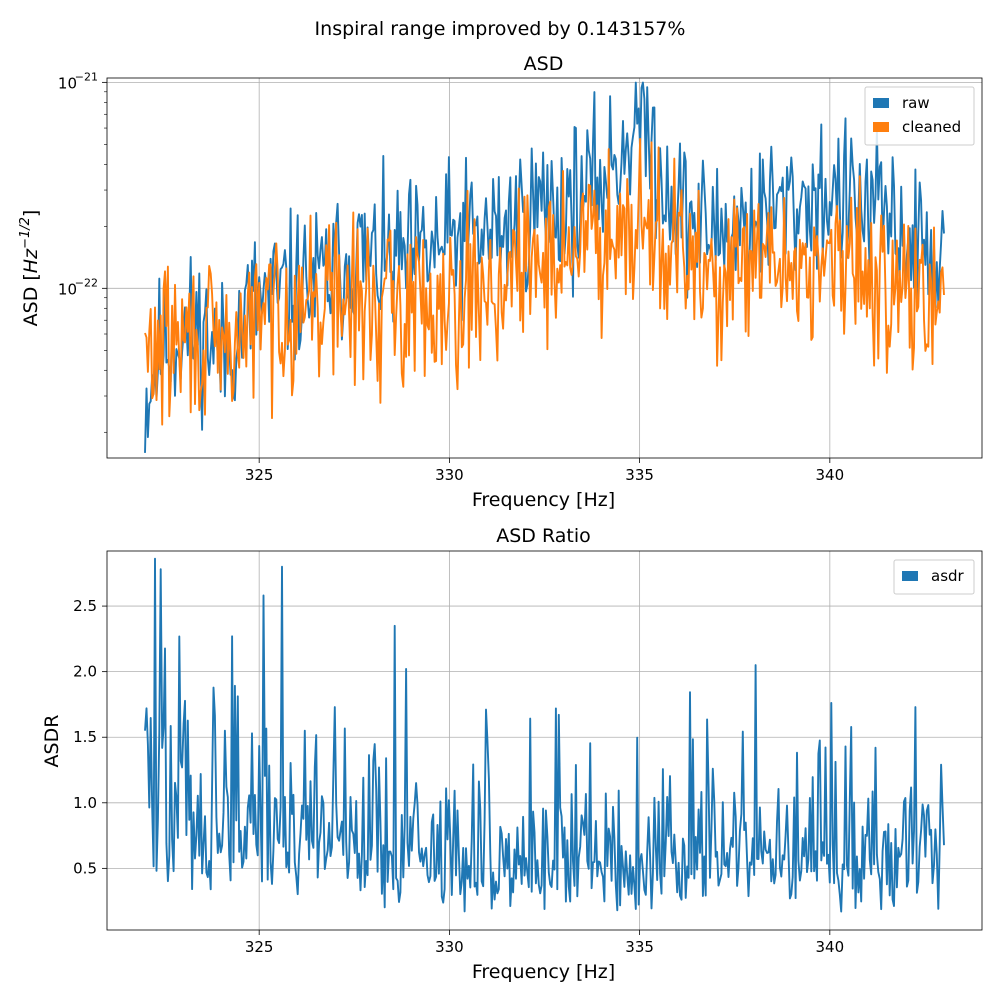 Image resolution: width=1000 pixels, height=1000 pixels. I want to click on asdr-xtick-label: 330, so click(449, 947).